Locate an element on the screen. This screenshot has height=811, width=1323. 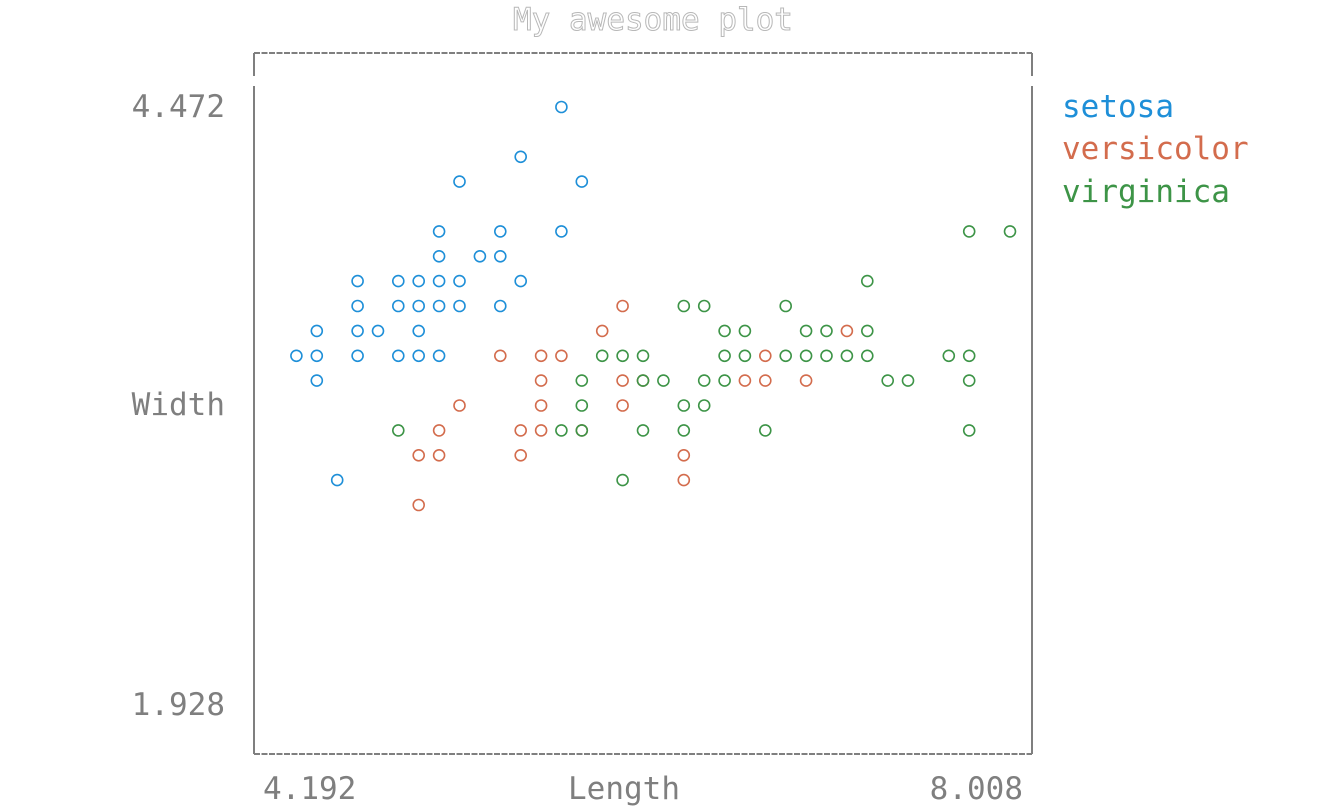
chart-title: My awesome plot is located at coordinates (653, 20).